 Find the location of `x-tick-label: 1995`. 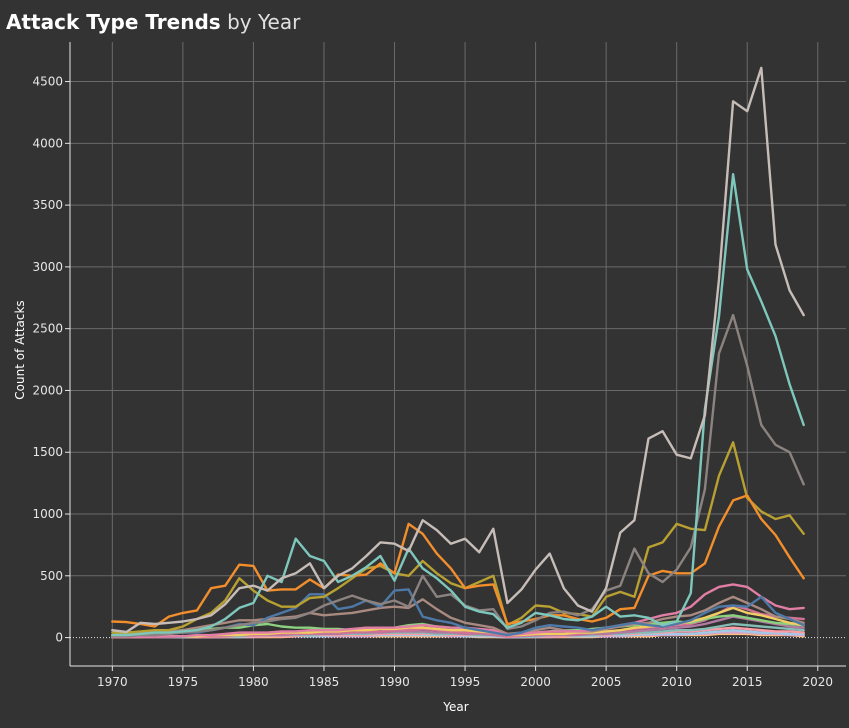

x-tick-label: 1995 is located at coordinates (465, 682).